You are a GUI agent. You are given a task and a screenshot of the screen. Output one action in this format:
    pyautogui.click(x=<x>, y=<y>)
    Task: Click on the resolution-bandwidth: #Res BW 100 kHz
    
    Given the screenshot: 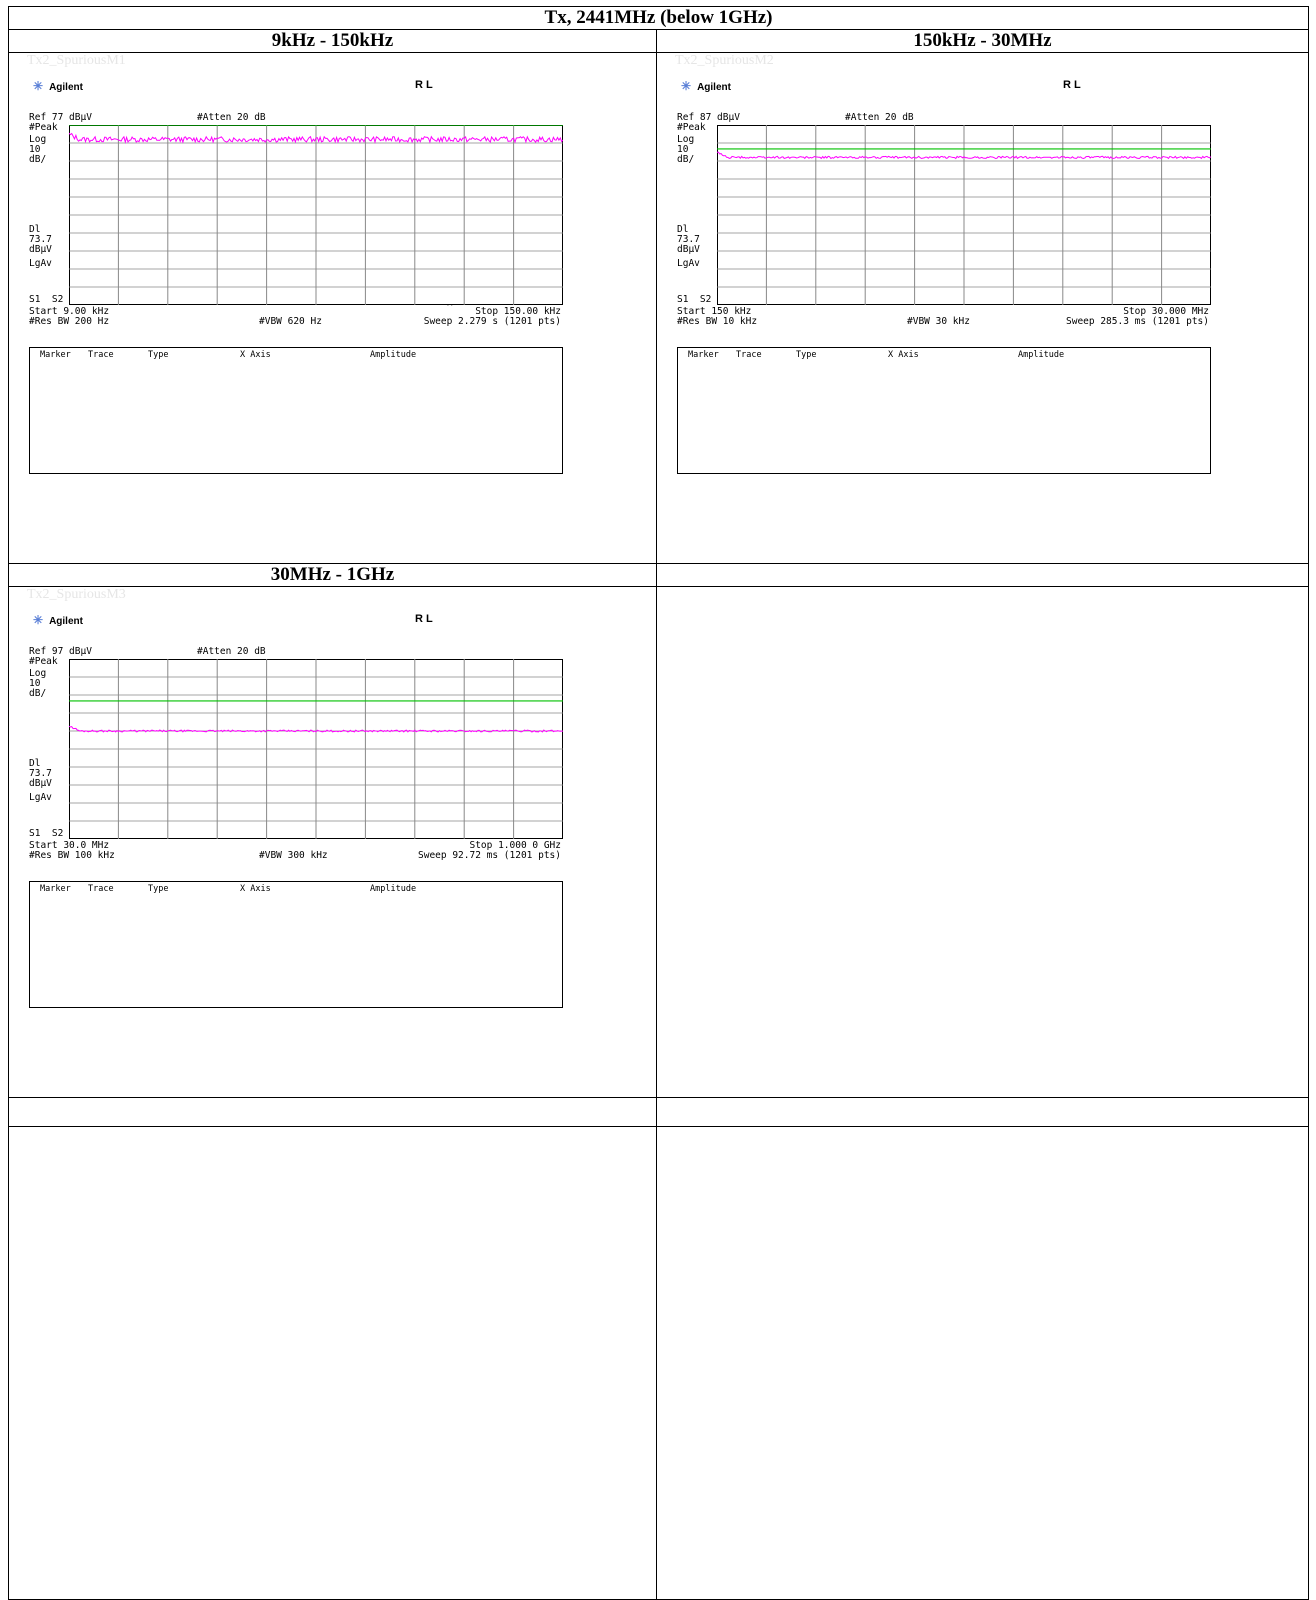 What is the action you would take?
    pyautogui.click(x=72, y=855)
    